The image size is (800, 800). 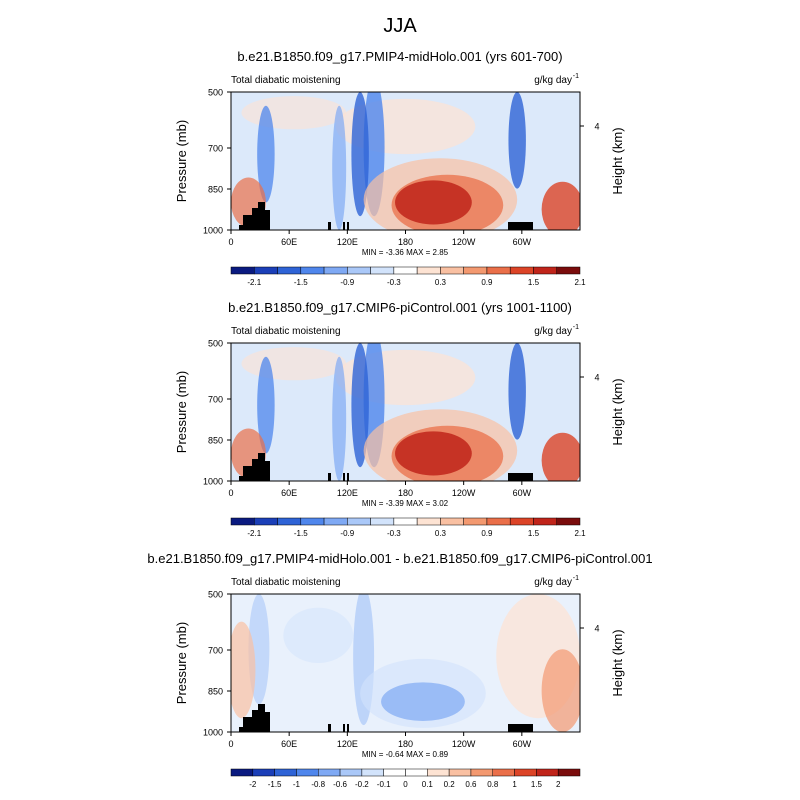 What do you see at coordinates (181, 161) in the screenshot?
I see `y-axis-label: Pressure (mb)` at bounding box center [181, 161].